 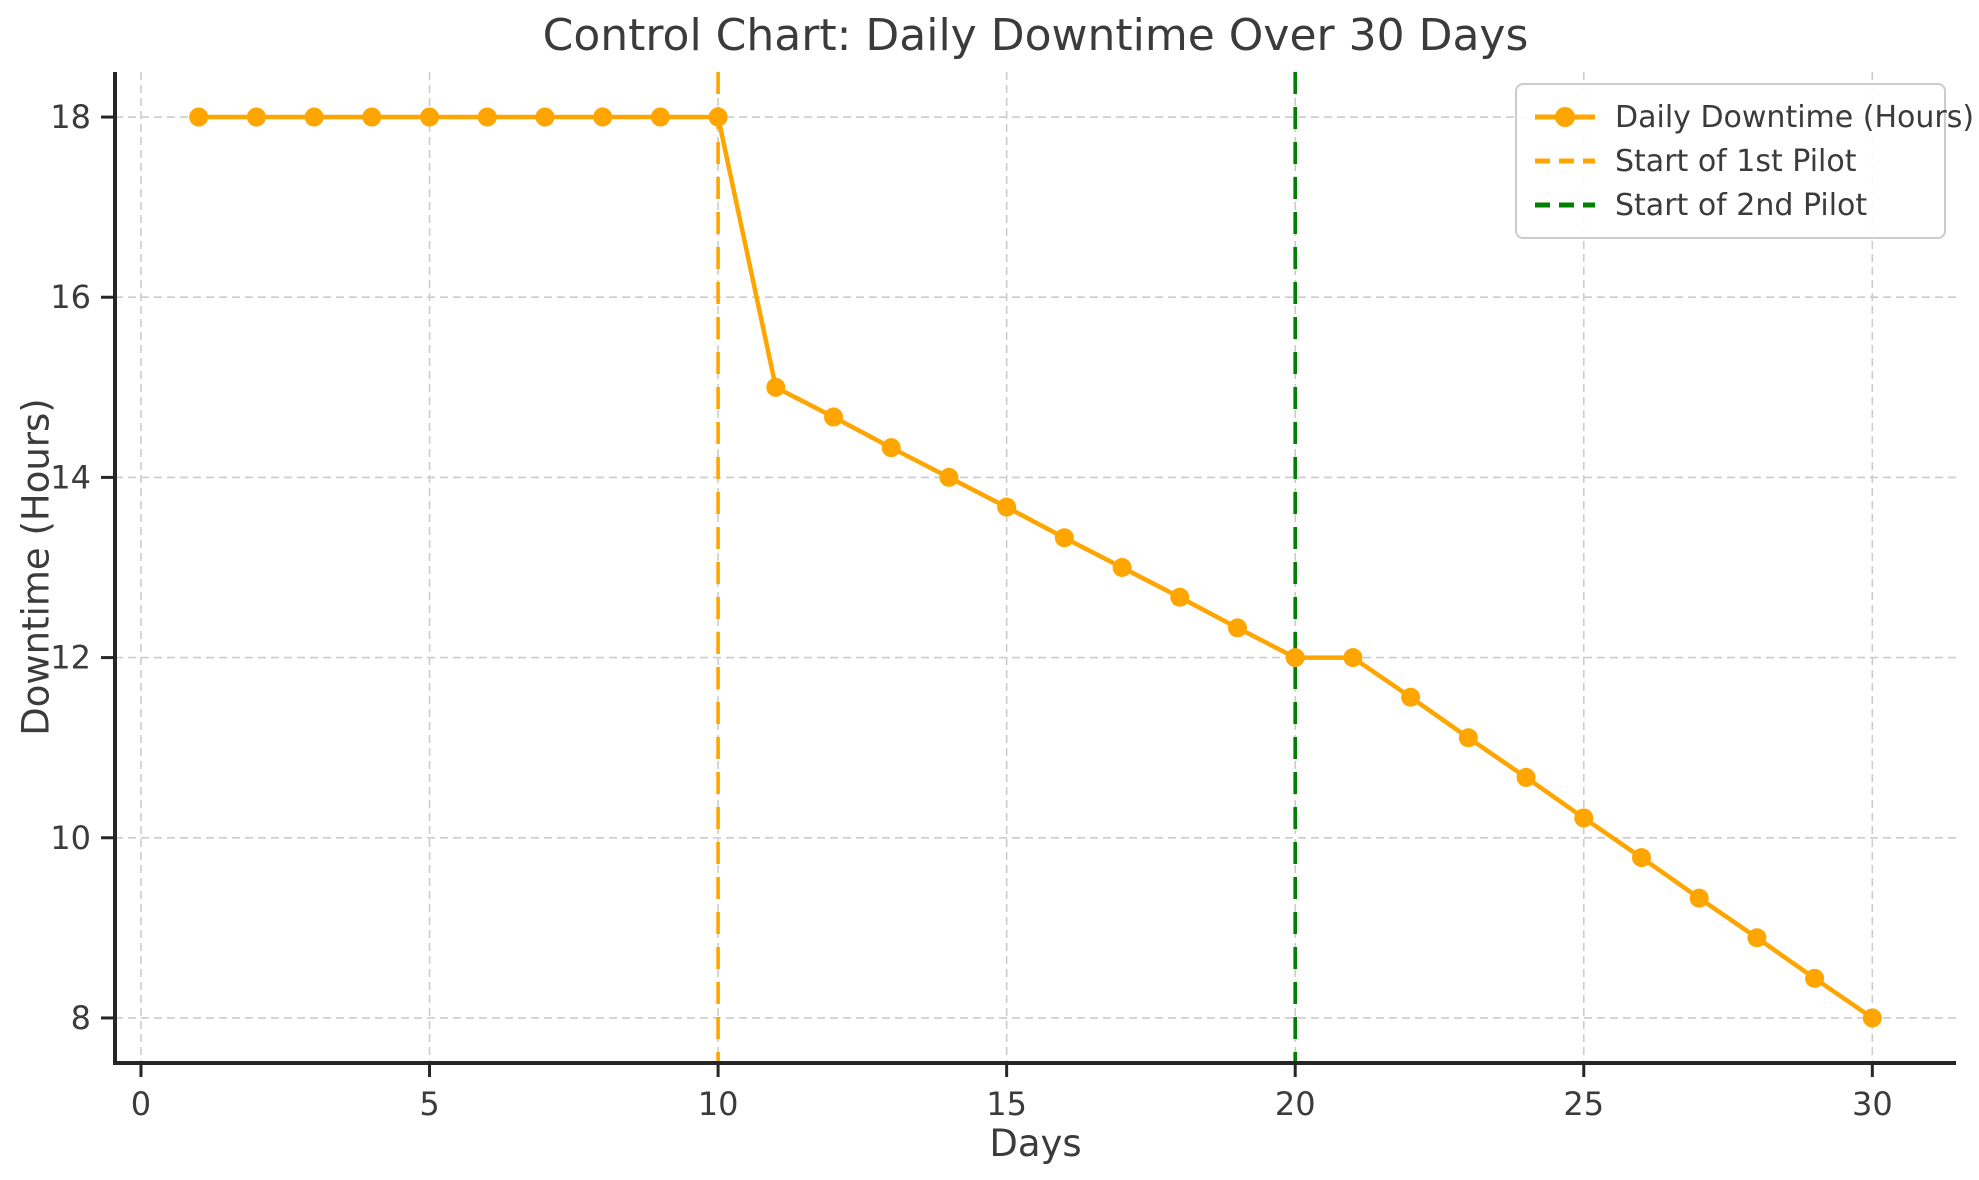 What do you see at coordinates (70, 838) in the screenshot?
I see `y-tick-label: 10` at bounding box center [70, 838].